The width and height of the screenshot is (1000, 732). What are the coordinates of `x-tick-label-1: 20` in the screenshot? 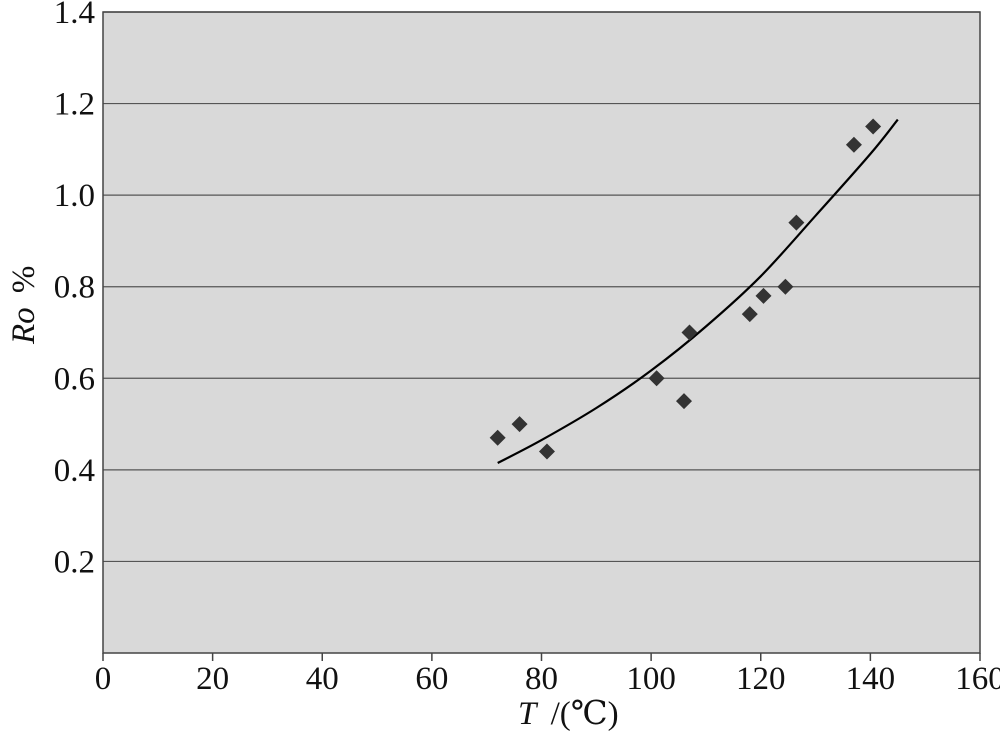 It's located at (212, 679).